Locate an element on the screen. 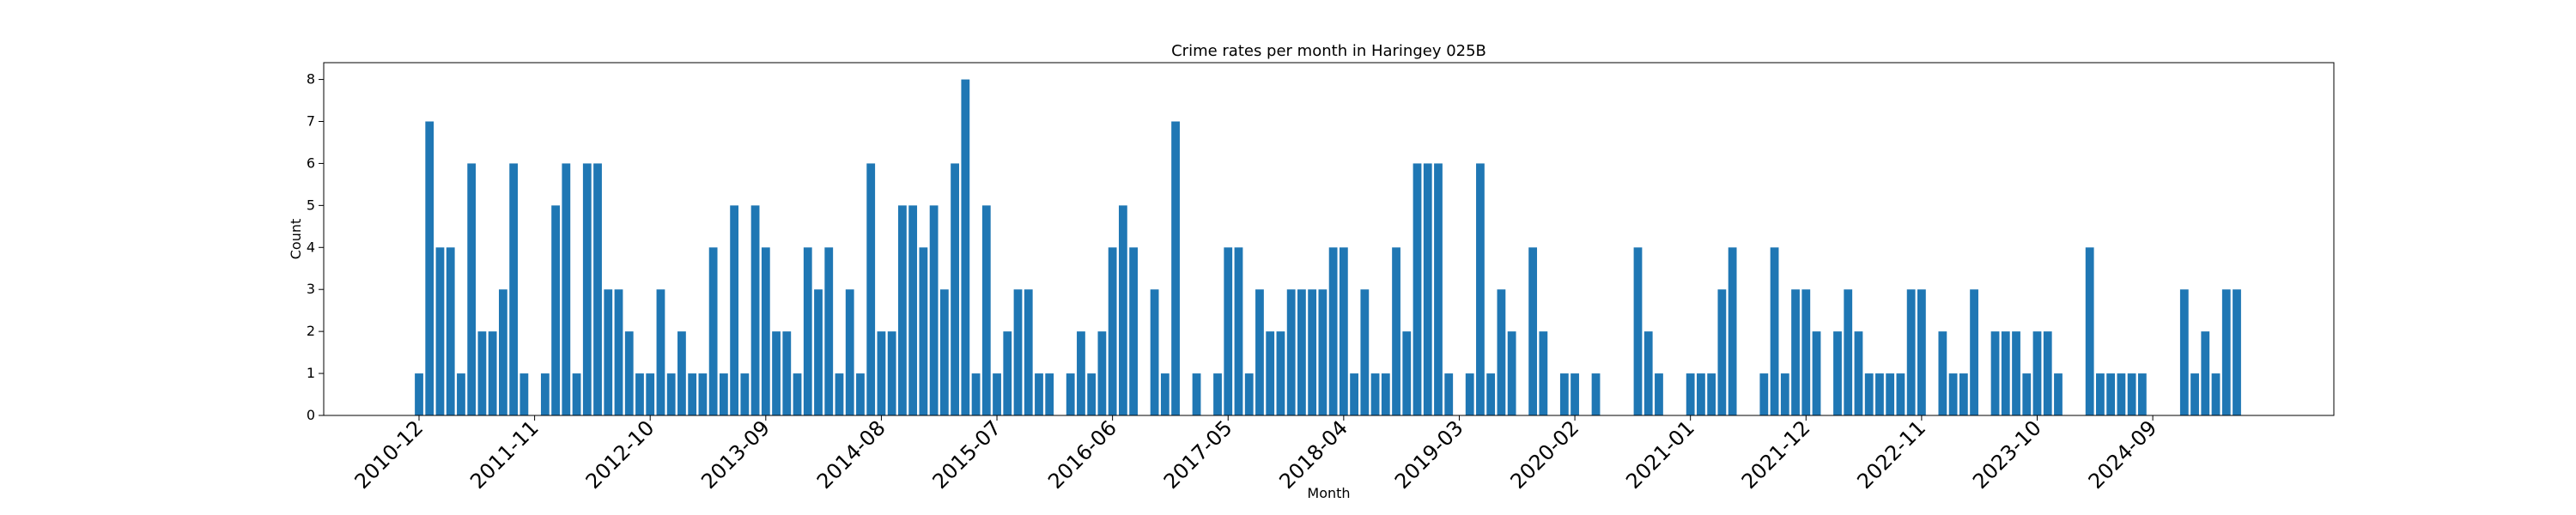  y-tick-label: 8 is located at coordinates (311, 79).